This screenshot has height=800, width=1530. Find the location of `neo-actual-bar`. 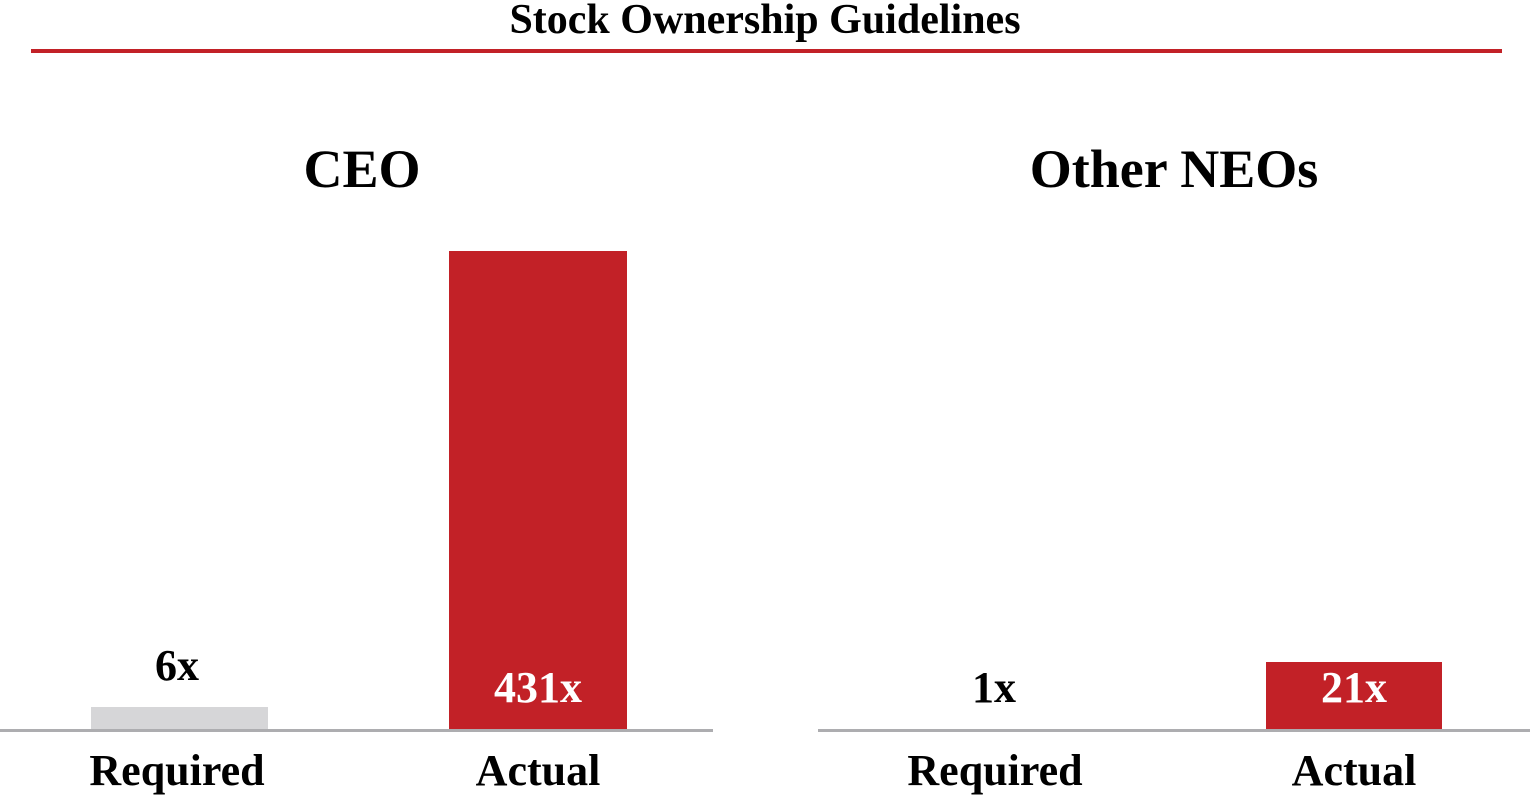

neo-actual-bar is located at coordinates (1354, 695).